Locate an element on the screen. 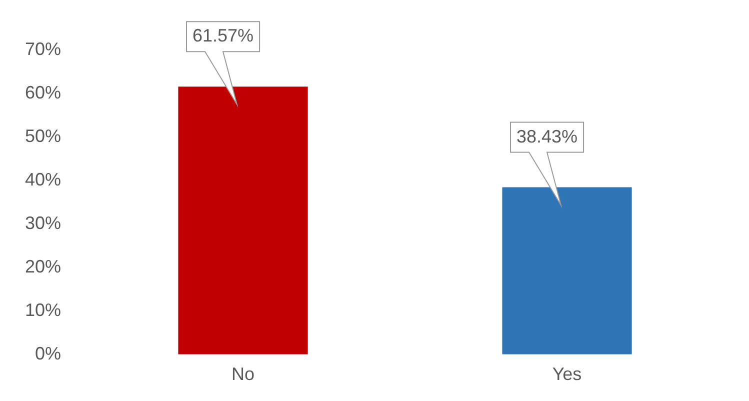 This screenshot has height=401, width=749. y-tick-label: 40% is located at coordinates (43, 179).